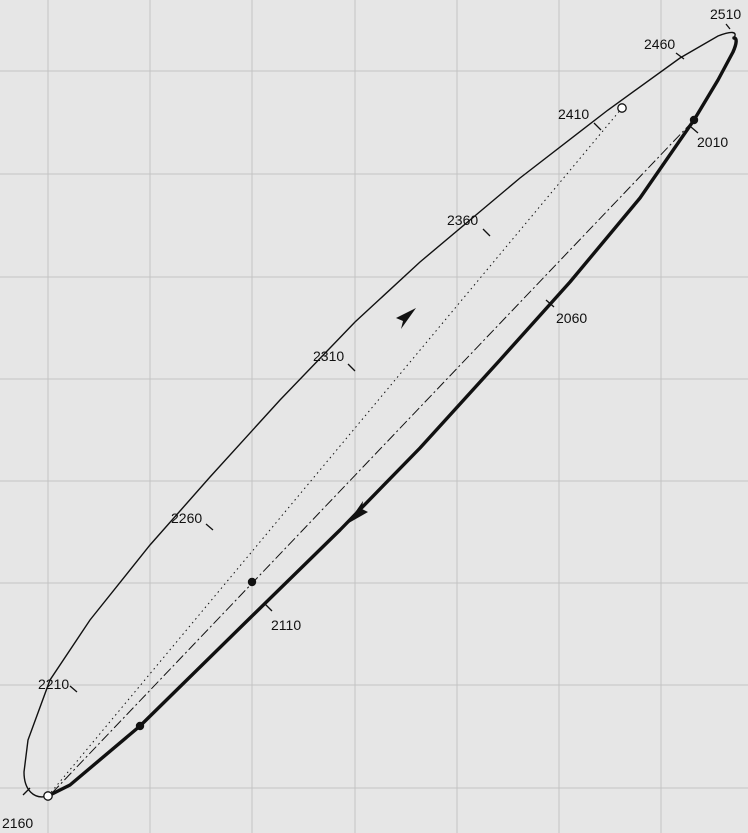 The height and width of the screenshot is (833, 748). Describe the element at coordinates (622, 108) in the screenshot. I see `open-point-upper` at that location.